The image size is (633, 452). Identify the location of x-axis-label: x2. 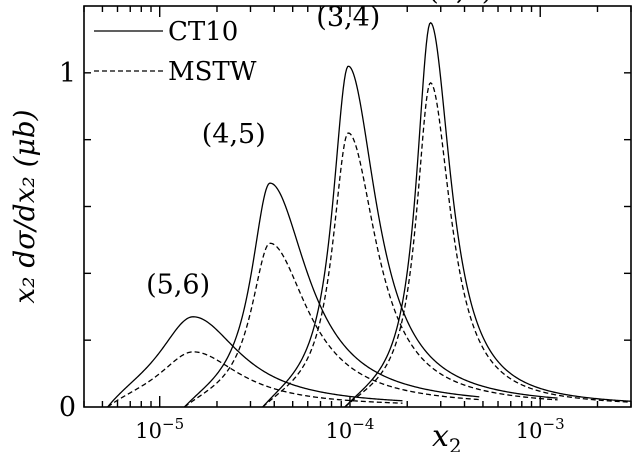
(447, 435).